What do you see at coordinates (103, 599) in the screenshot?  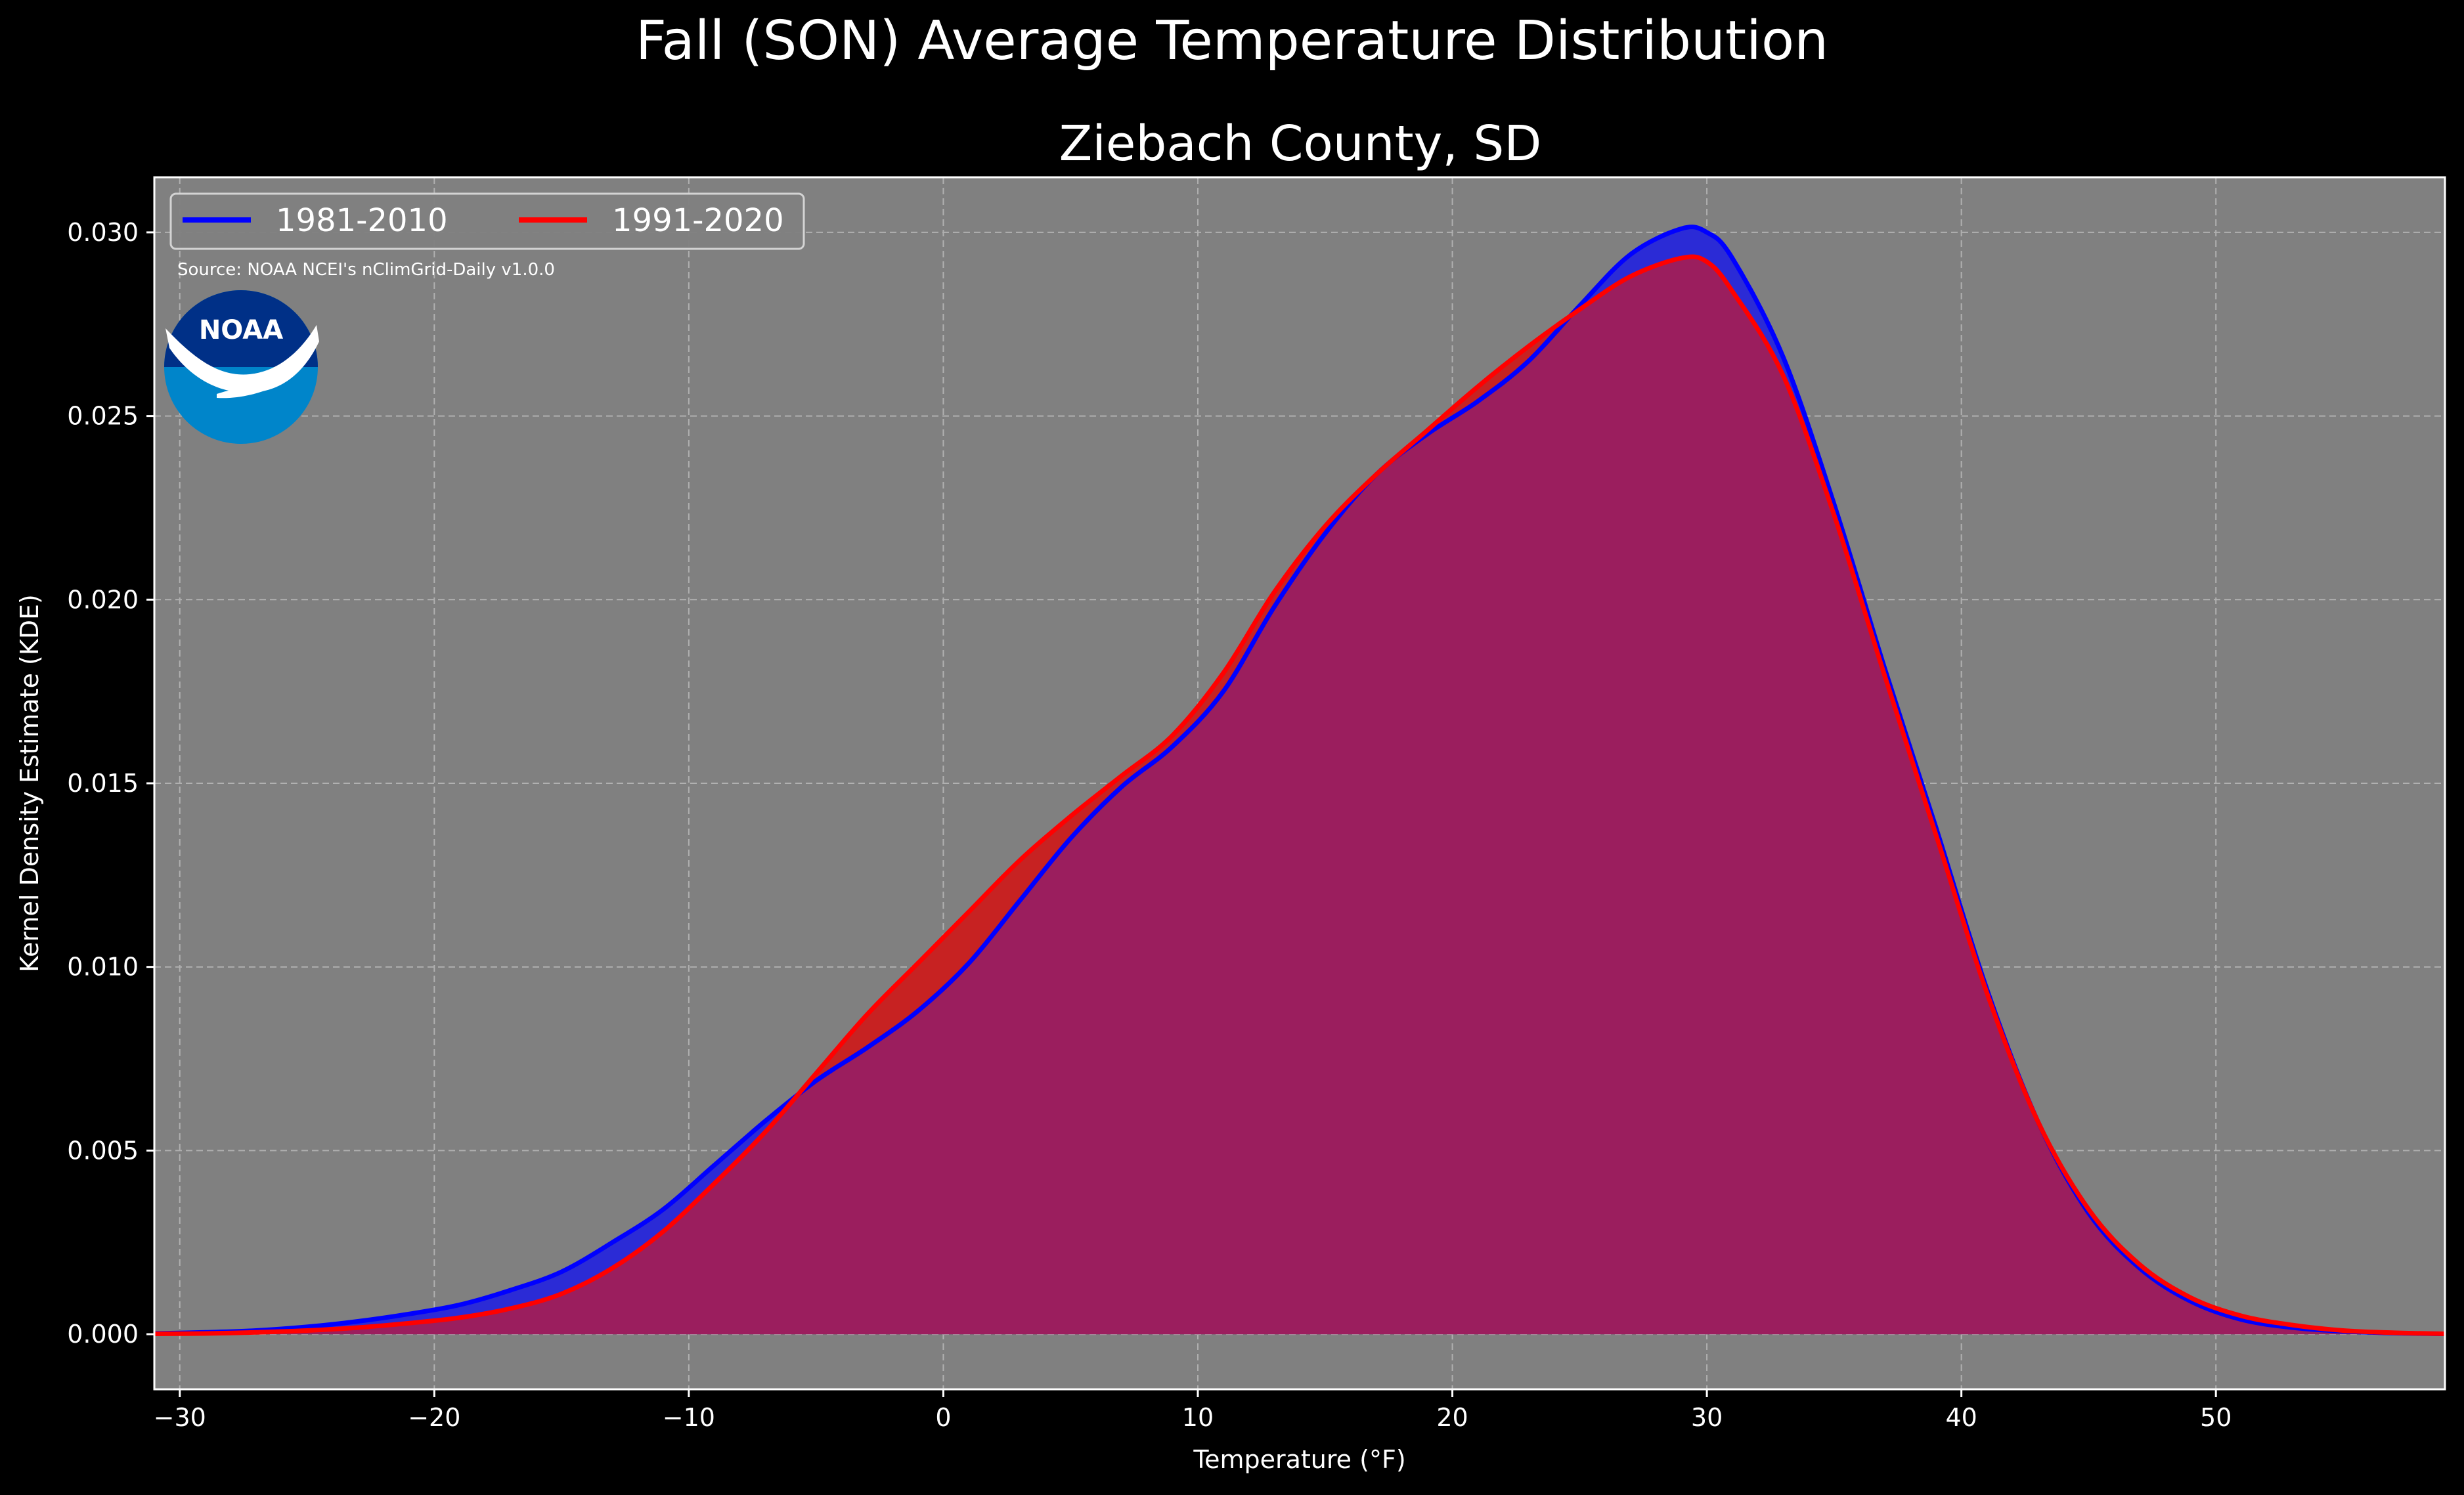 I see `y-tick-label: 0.020` at bounding box center [103, 599].